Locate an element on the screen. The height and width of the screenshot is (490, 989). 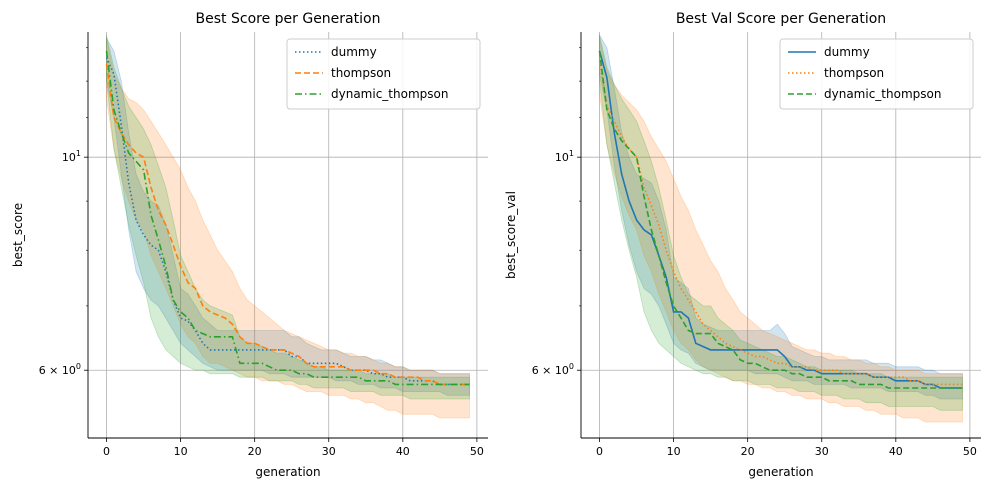
chart-title: Best Val Score per Generation is located at coordinates (781, 19).